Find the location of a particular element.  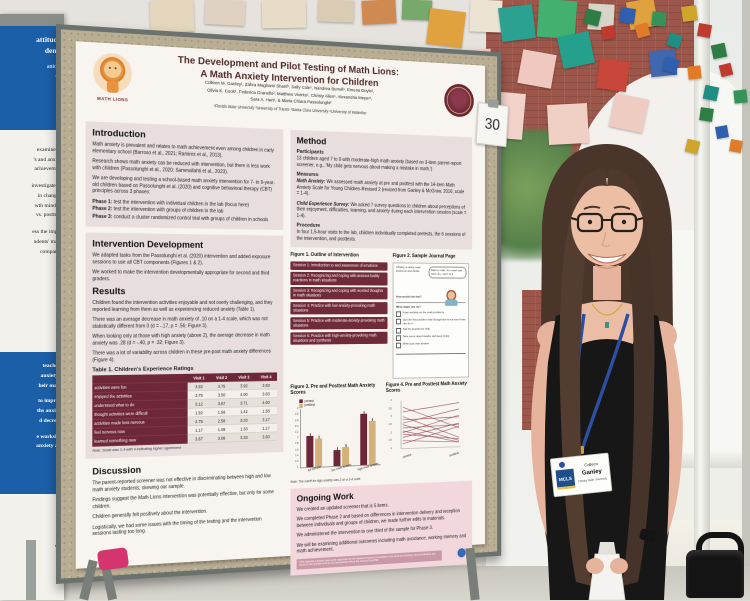

write-line is located at coordinates (430, 352).